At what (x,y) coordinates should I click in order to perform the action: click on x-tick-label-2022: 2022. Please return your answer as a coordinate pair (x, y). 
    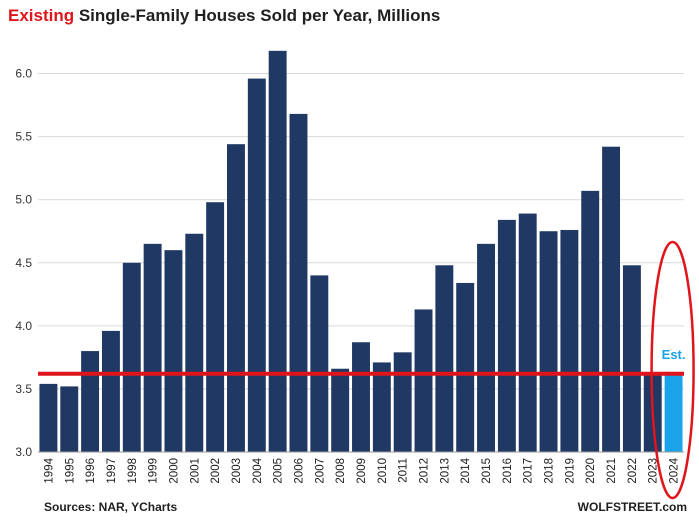
    Looking at the image, I should click on (633, 471).